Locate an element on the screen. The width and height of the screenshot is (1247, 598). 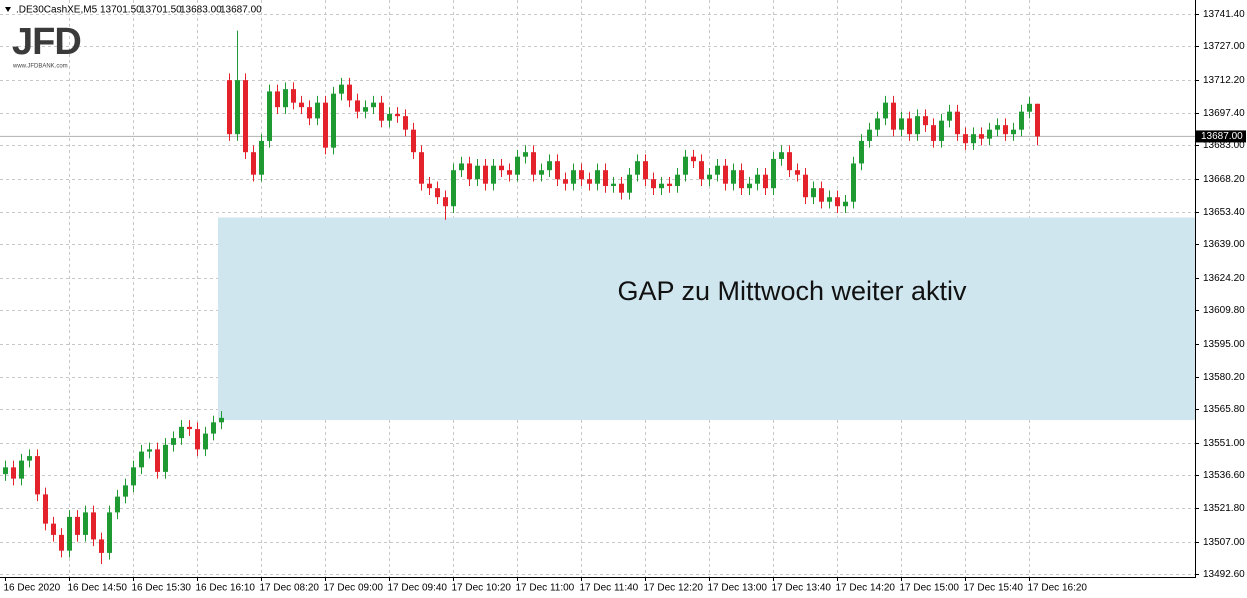
header-value: 13701.50 is located at coordinates (161, 10).